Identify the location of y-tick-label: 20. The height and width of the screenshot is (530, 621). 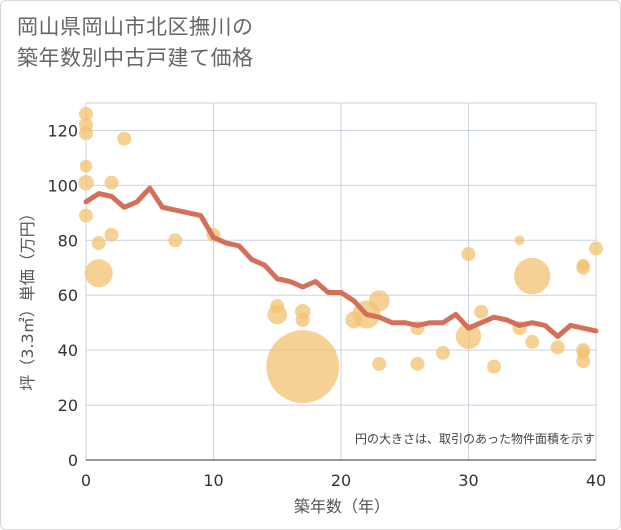
(68, 405).